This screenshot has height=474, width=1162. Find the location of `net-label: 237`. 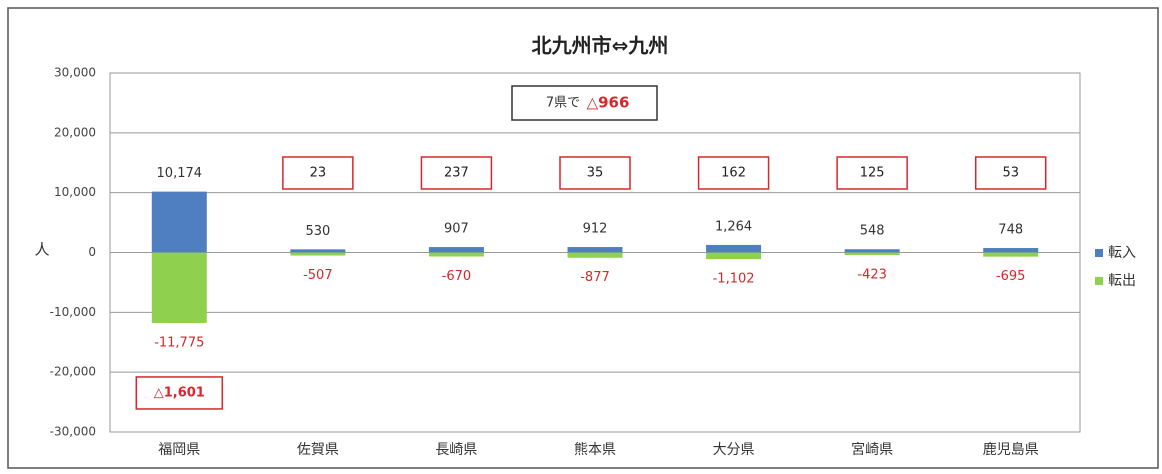

net-label: 237 is located at coordinates (456, 173).